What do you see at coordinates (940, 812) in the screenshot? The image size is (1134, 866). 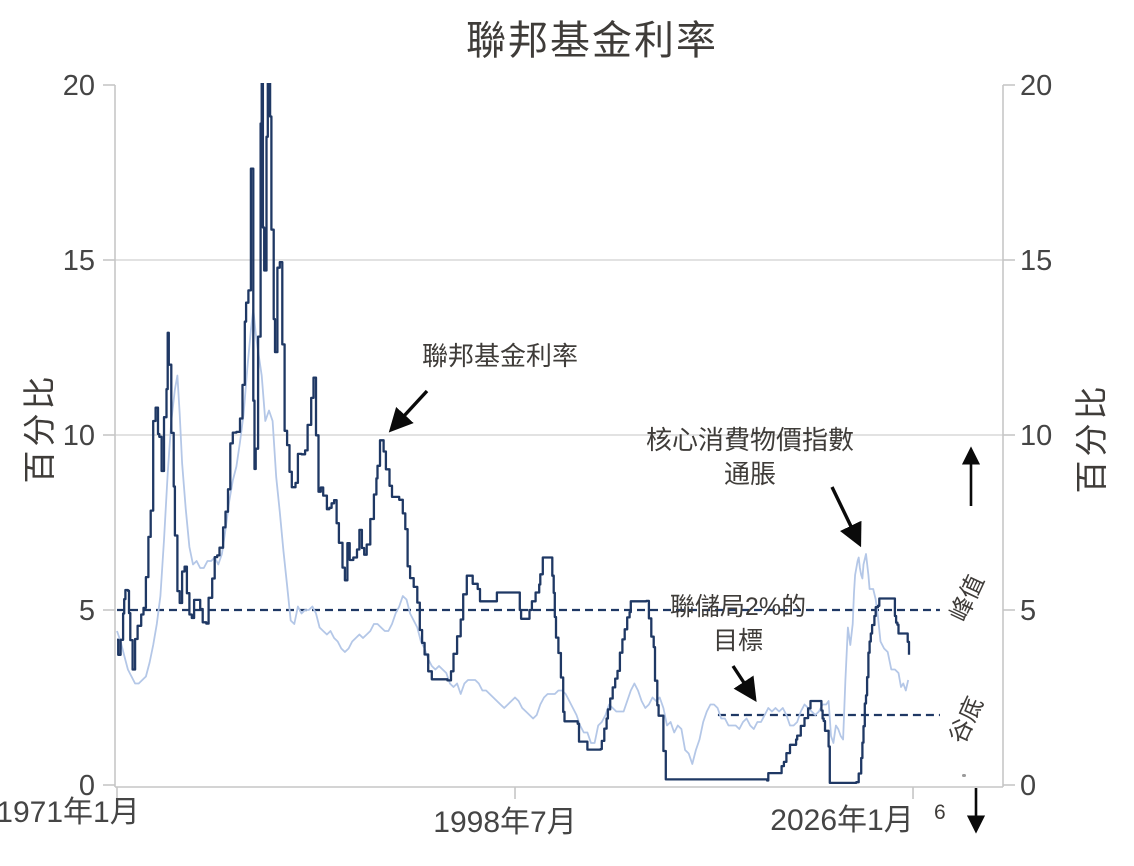 I see `footnote-marker: 6` at bounding box center [940, 812].